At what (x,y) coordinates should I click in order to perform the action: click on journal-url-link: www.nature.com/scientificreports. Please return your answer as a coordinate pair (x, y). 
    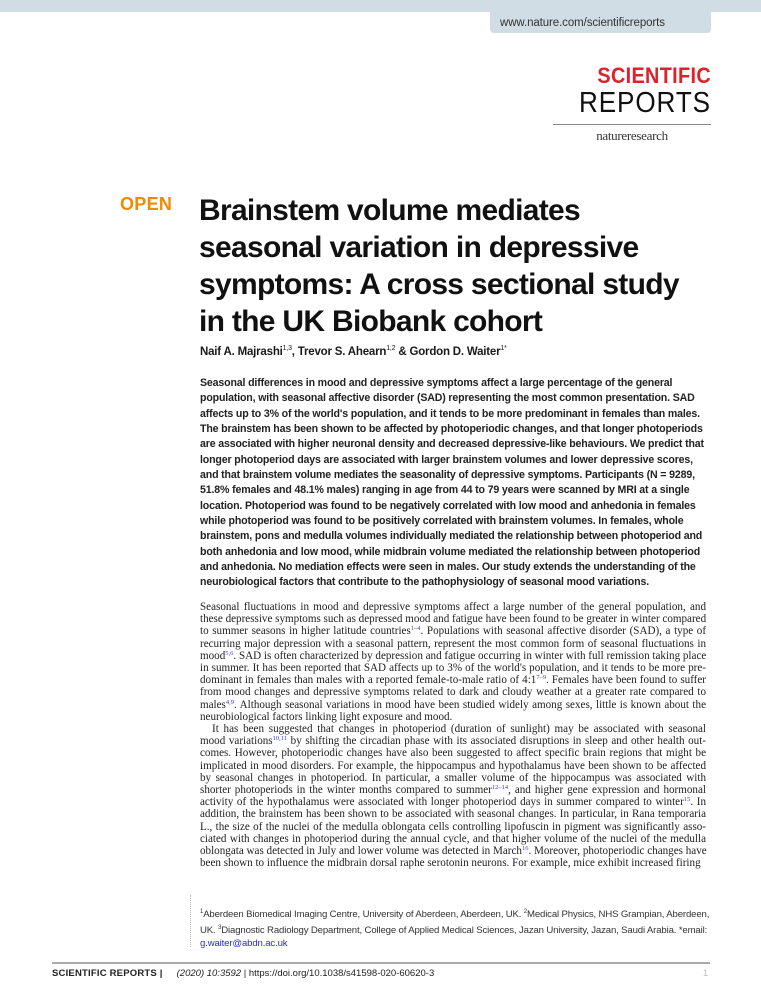
    Looking at the image, I should click on (582, 23).